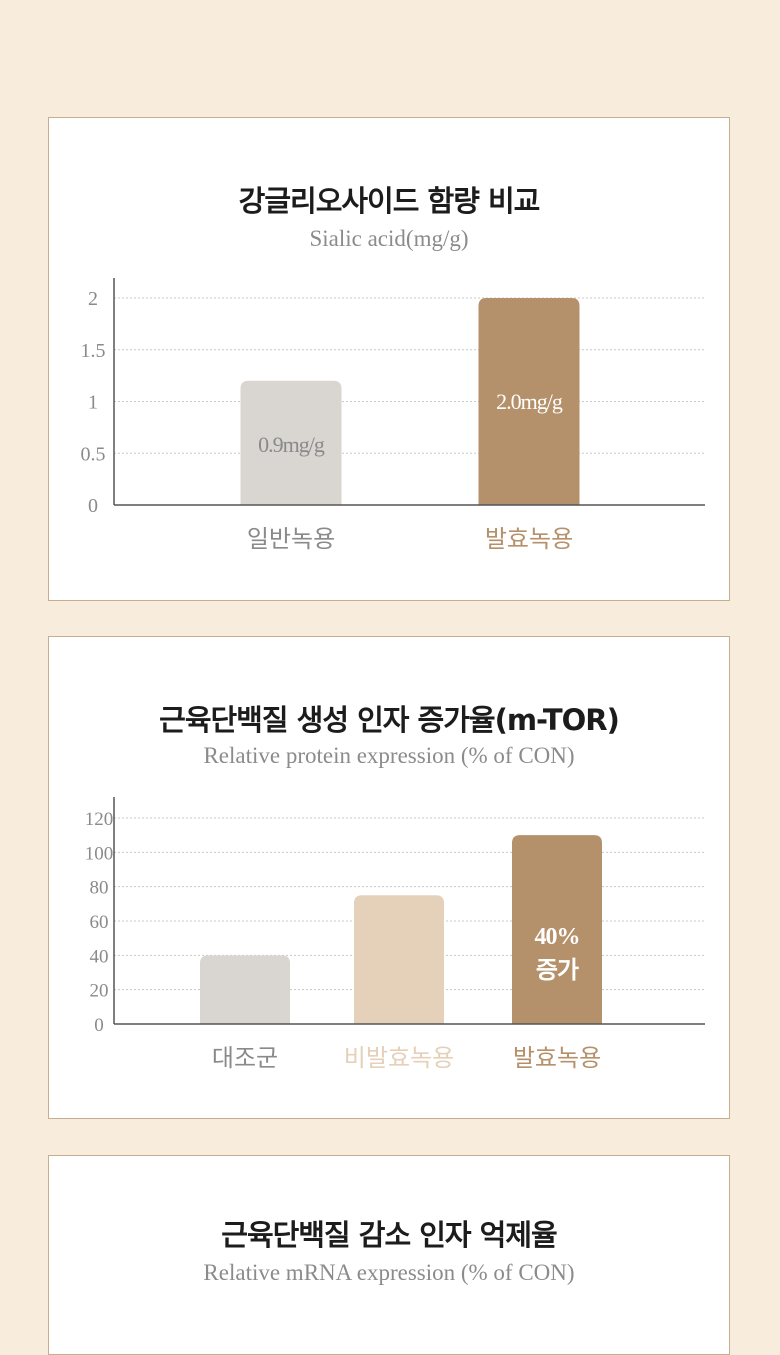 The width and height of the screenshot is (780, 1355). I want to click on chart-title: 근육단백질 생성 인자 증가율(m-TOR), so click(389, 720).